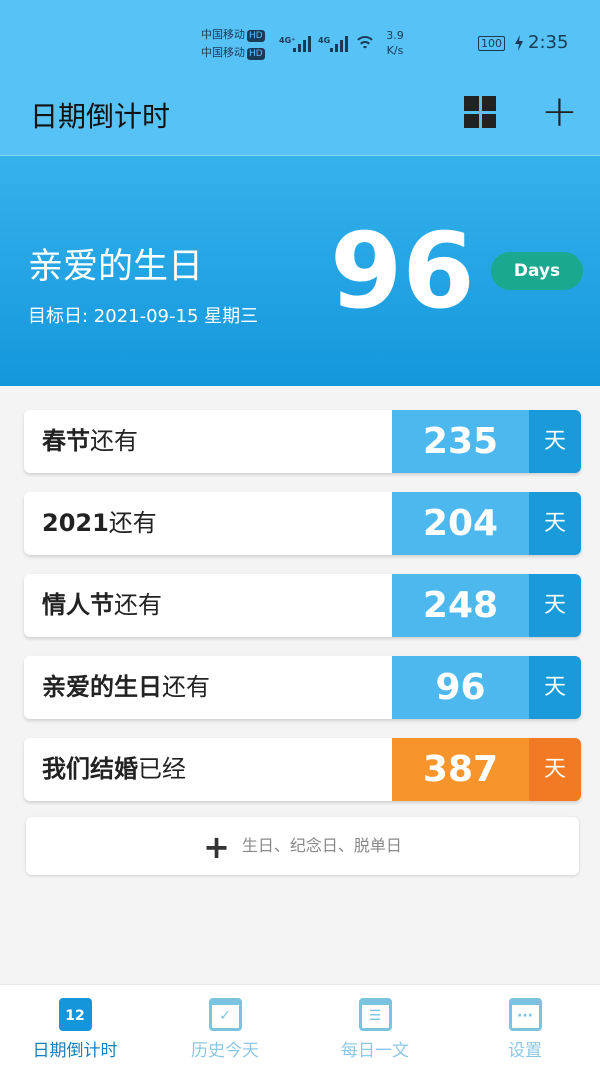  What do you see at coordinates (395, 50) in the screenshot?
I see `speed-unit: K/s` at bounding box center [395, 50].